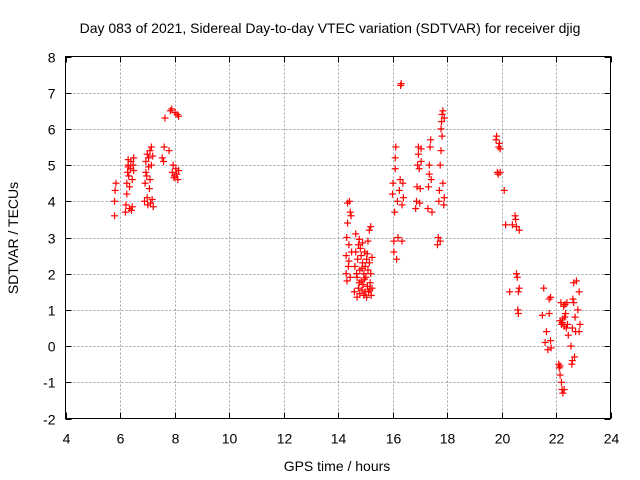  Describe the element at coordinates (52, 202) in the screenshot. I see `y-tick-label: 4` at that location.